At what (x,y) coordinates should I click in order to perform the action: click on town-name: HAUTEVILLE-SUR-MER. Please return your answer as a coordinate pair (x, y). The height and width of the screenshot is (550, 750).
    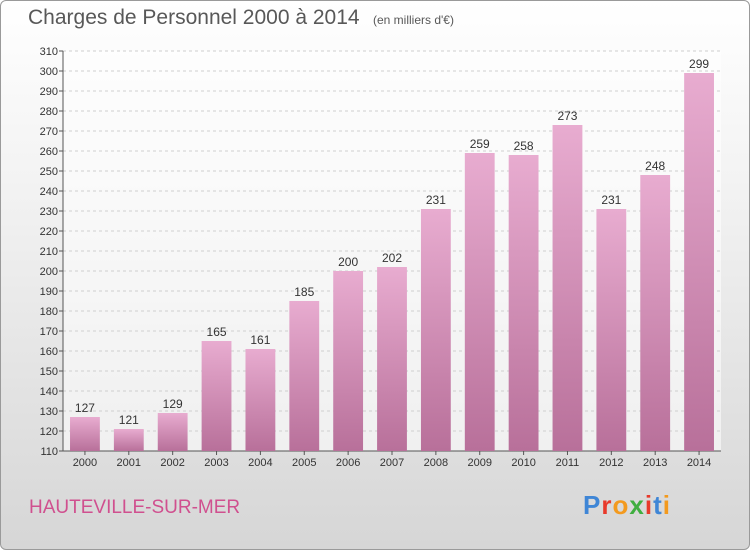
    Looking at the image, I should click on (135, 507).